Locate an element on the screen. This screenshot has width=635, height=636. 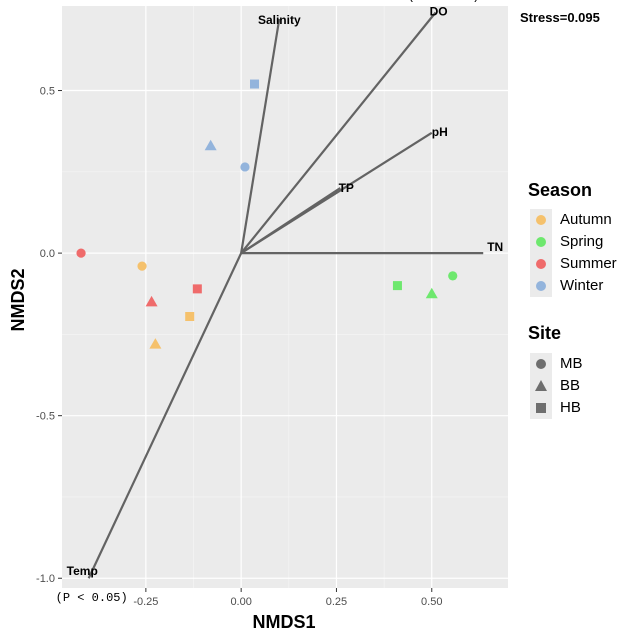
point-spring-hb is located at coordinates (397, 286).